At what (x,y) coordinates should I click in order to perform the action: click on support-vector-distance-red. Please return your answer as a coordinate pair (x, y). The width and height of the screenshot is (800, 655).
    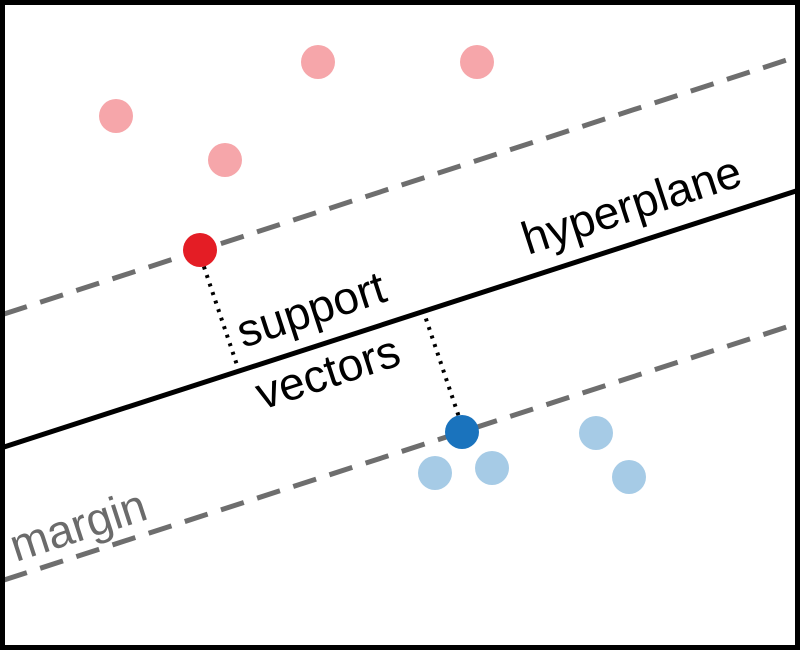
    Looking at the image, I should click on (219, 313).